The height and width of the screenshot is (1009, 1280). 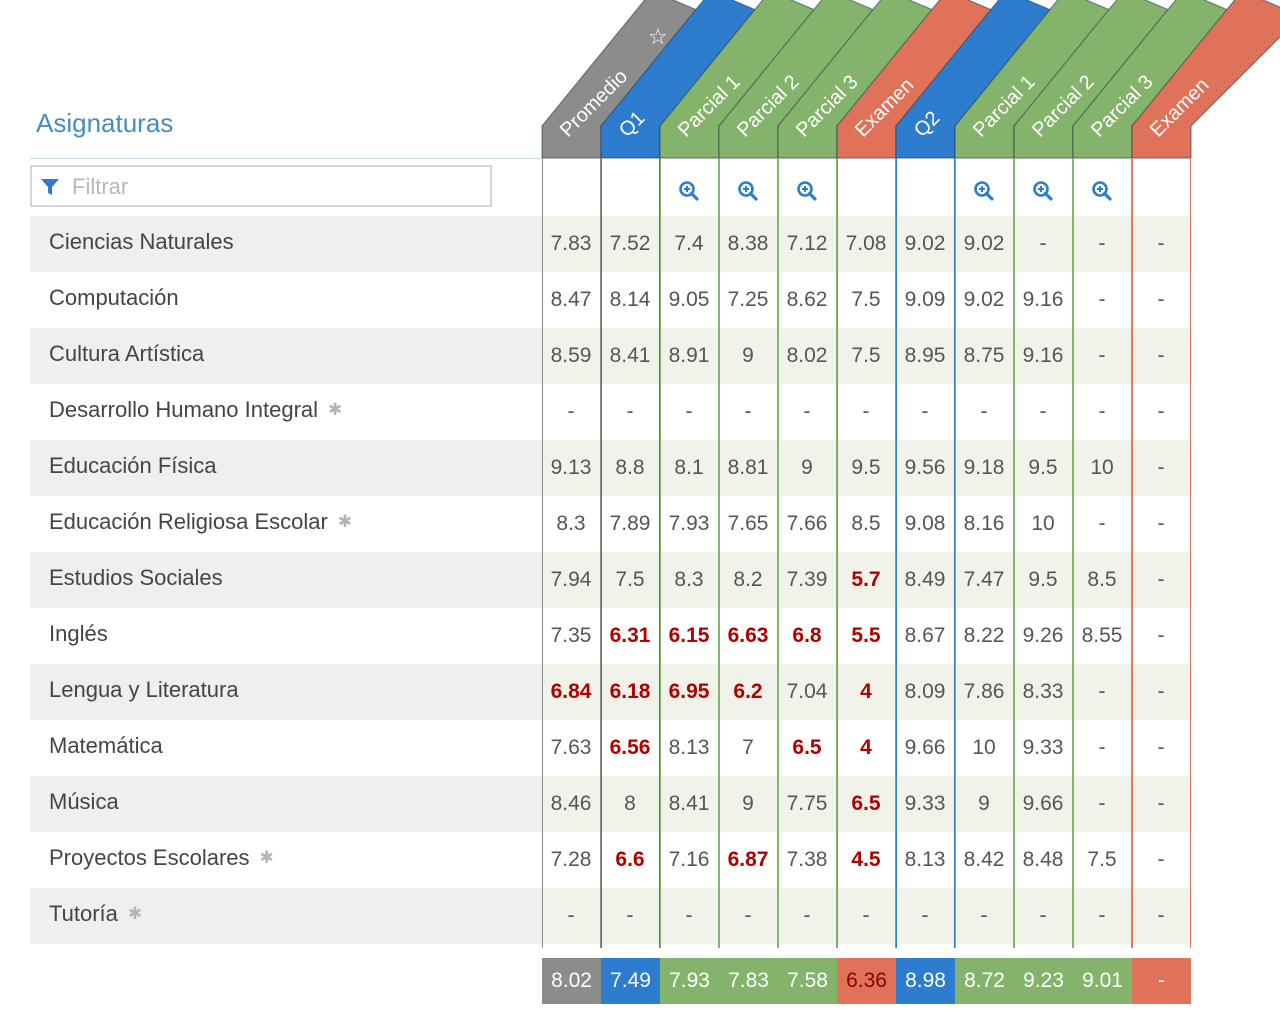 I want to click on grade-cell: 6.8, so click(x=807, y=635).